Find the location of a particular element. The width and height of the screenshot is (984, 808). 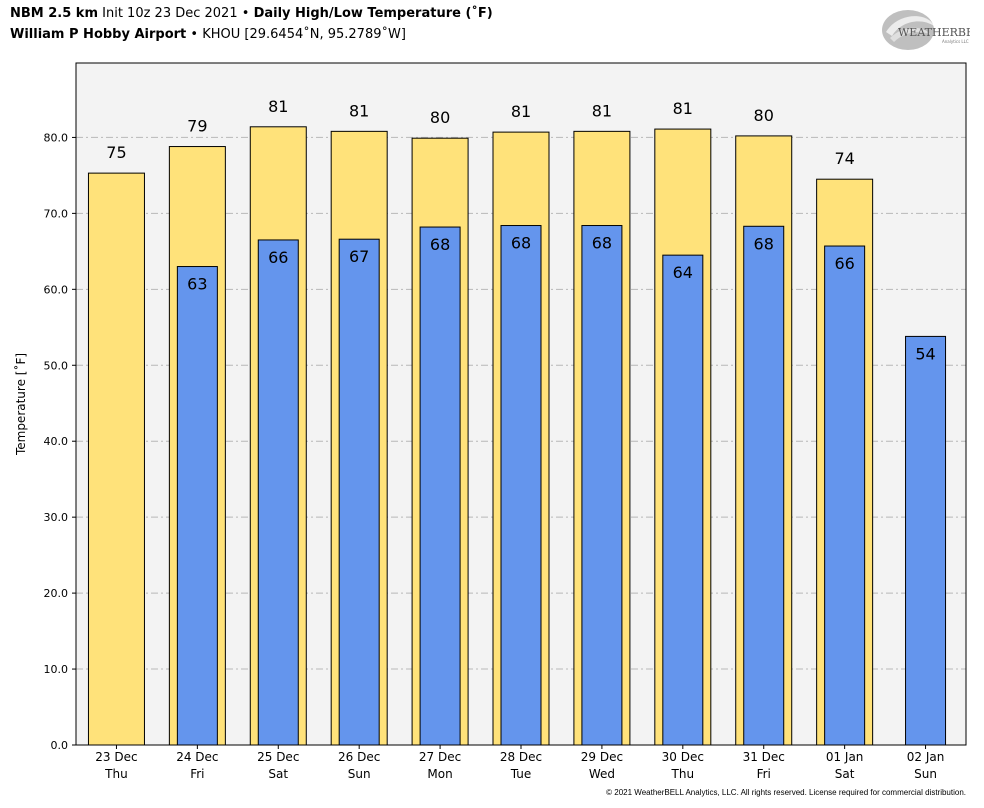

high-temp-label: 75 is located at coordinates (116, 152).